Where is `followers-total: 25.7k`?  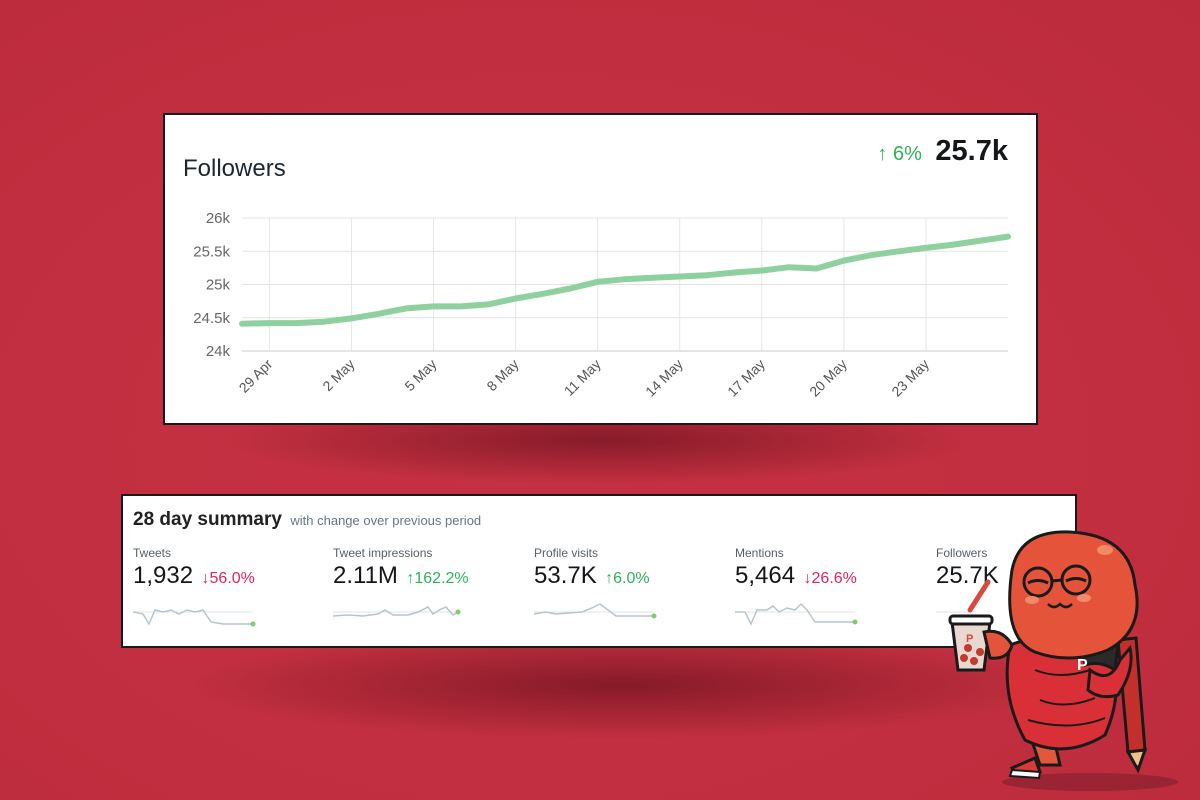 followers-total: 25.7k is located at coordinates (971, 151).